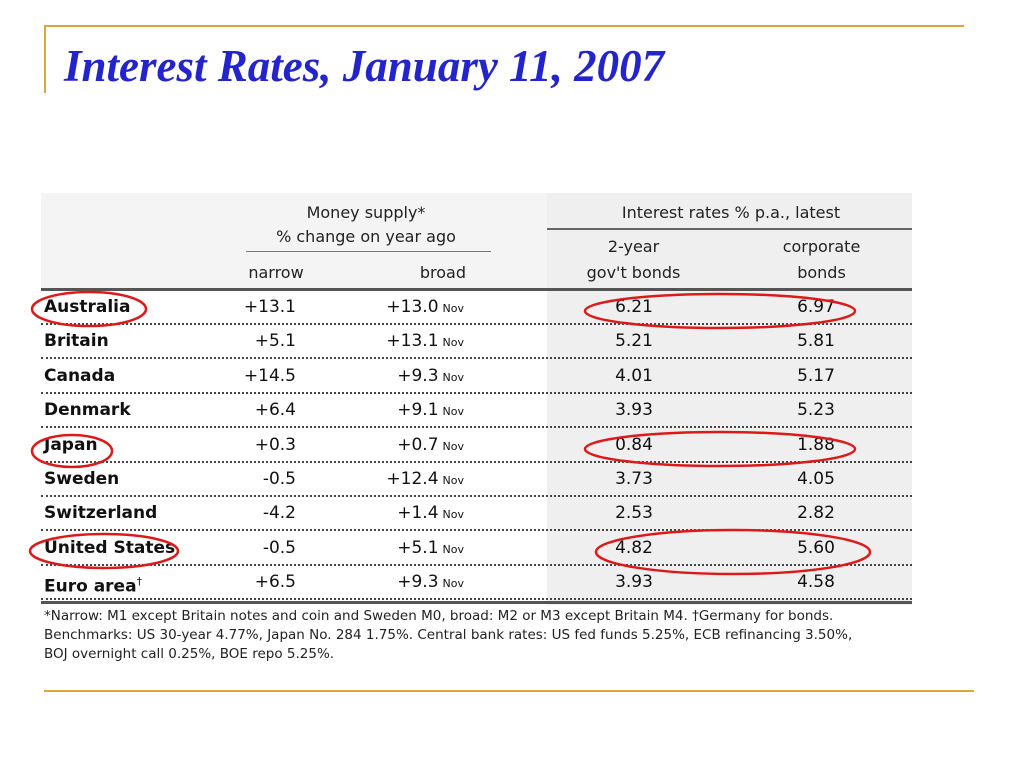  What do you see at coordinates (412, 341) in the screenshot?
I see `broad-value: +13.1` at bounding box center [412, 341].